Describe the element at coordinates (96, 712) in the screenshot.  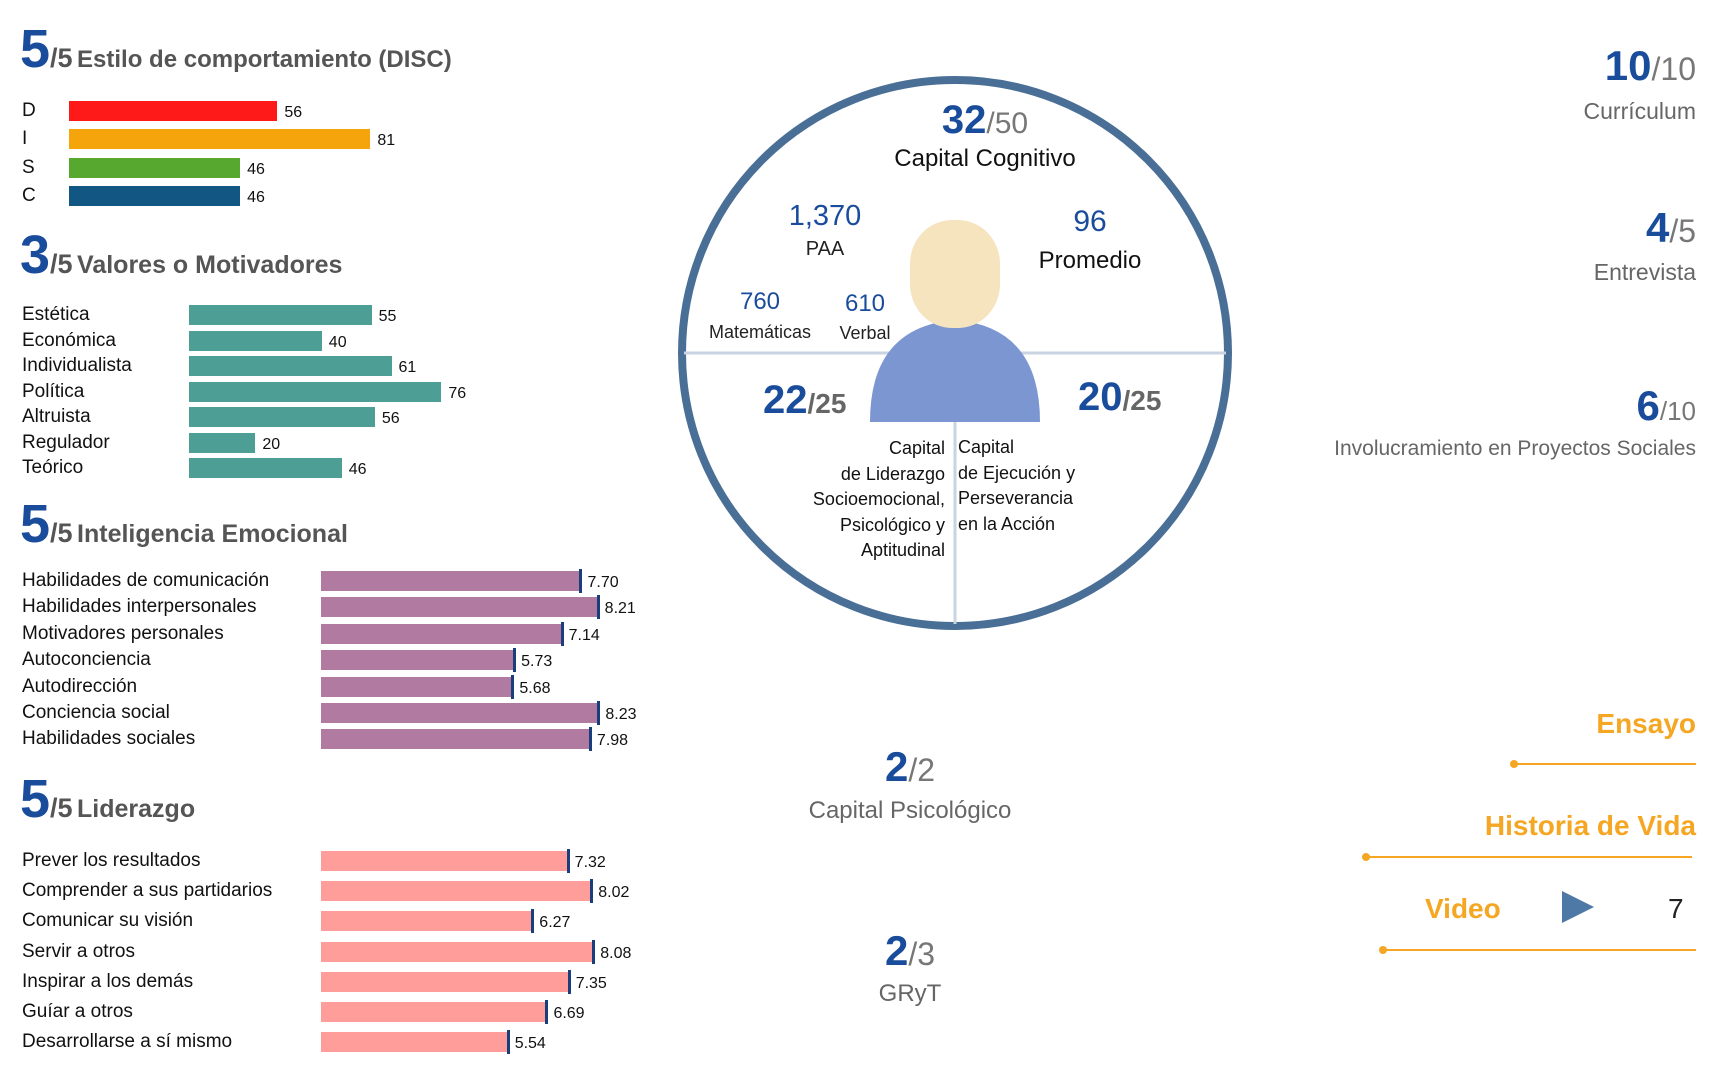
I see `inteligencia-label: Conciencia social` at that location.